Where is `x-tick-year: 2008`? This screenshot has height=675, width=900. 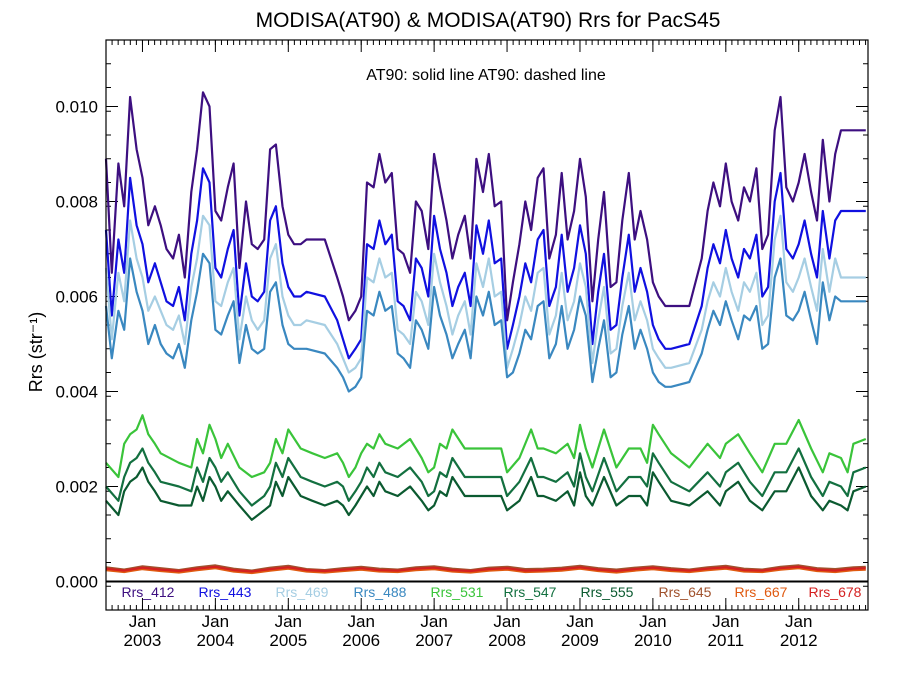 x-tick-year: 2008 is located at coordinates (507, 640).